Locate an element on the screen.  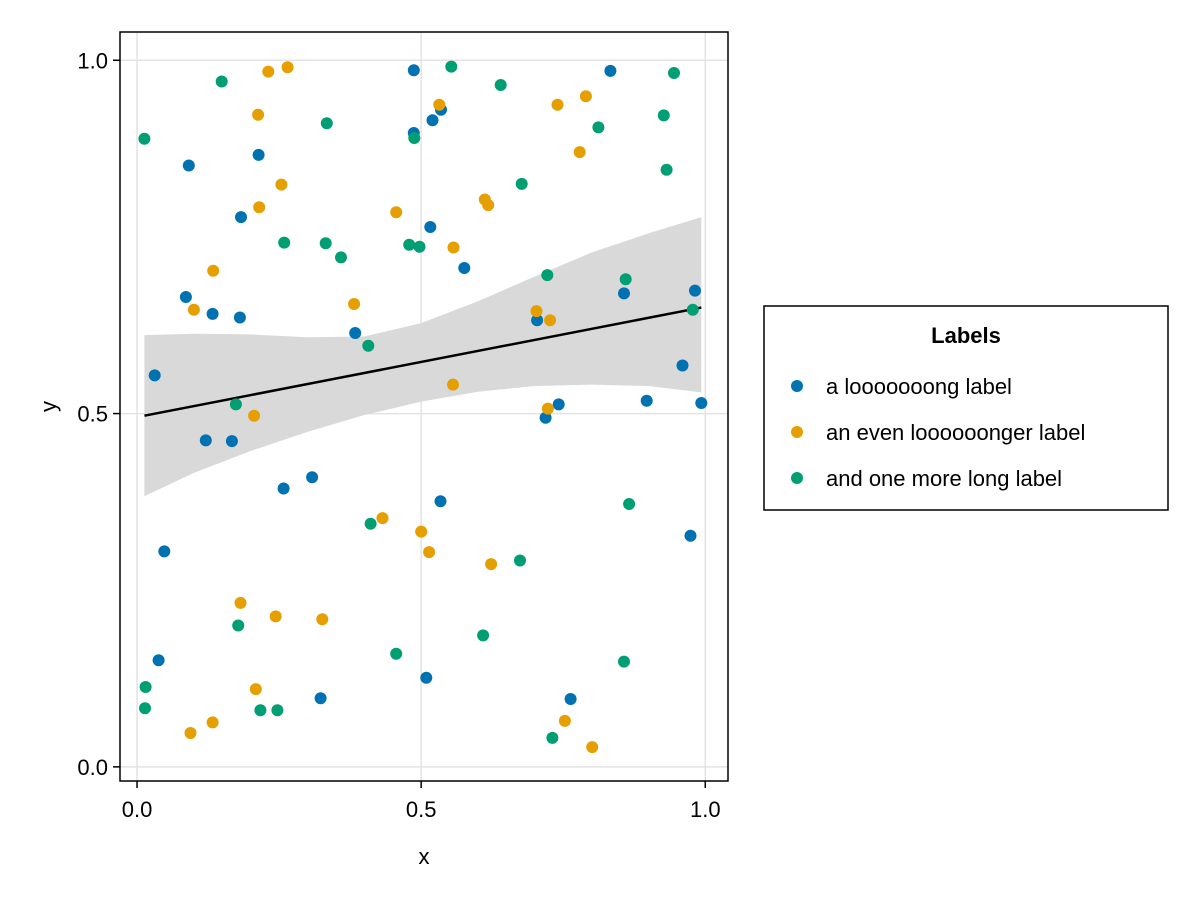
x-tick-label: 0.5 is located at coordinates (421, 809).